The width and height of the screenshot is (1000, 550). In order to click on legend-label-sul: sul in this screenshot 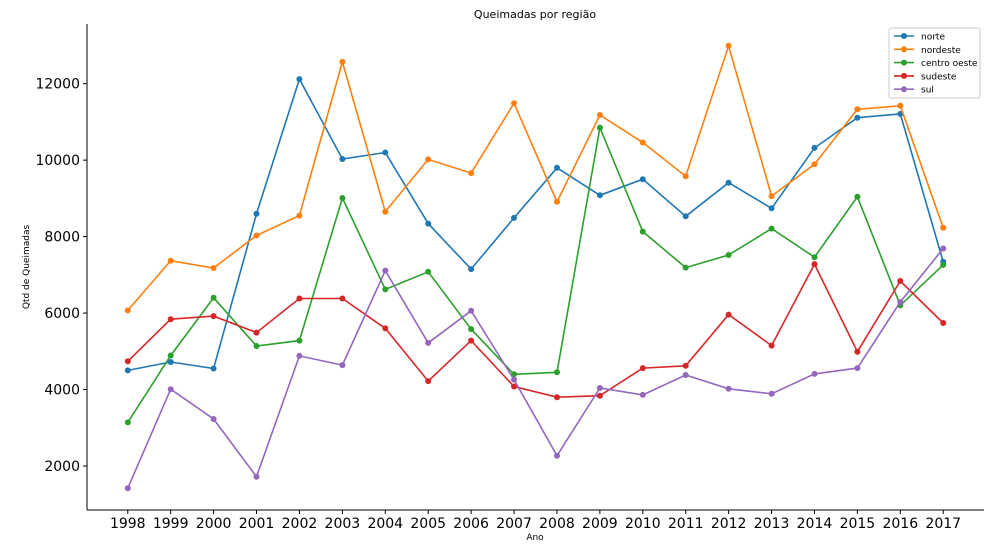, I will do `click(927, 91)`.